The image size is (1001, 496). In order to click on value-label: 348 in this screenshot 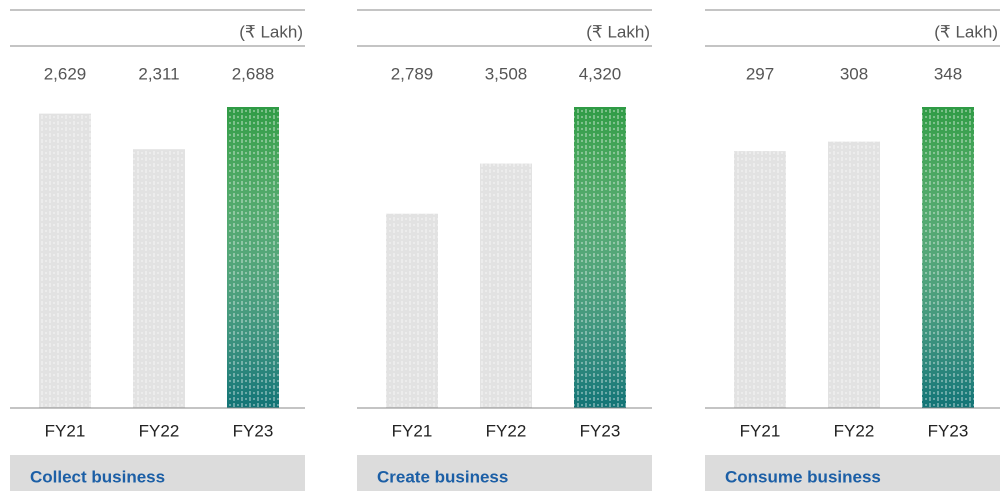, I will do `click(948, 73)`.